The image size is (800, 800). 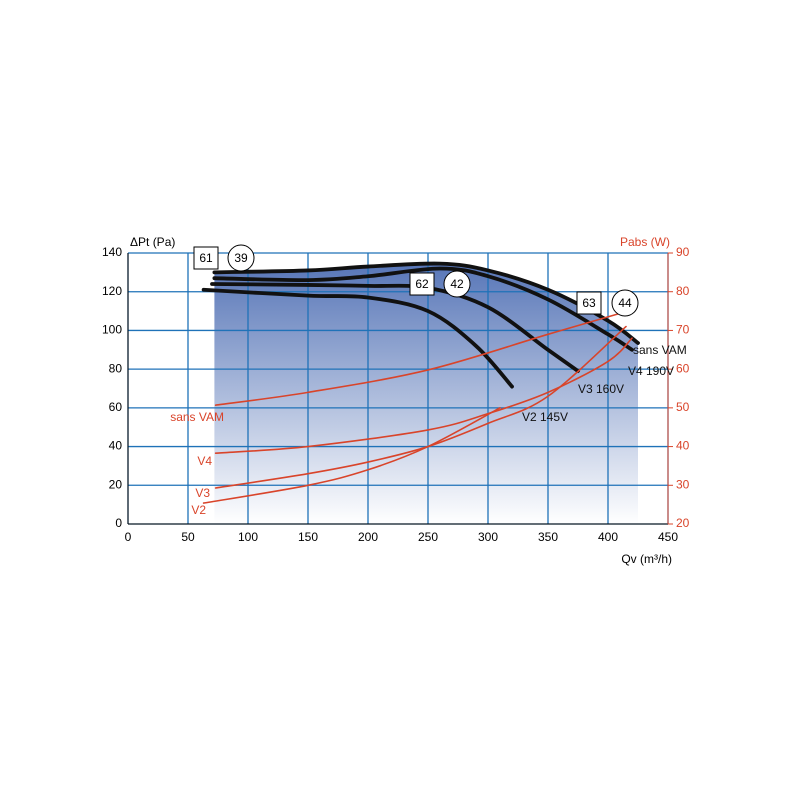 What do you see at coordinates (608, 537) in the screenshot?
I see `x-tick-label: 400` at bounding box center [608, 537].